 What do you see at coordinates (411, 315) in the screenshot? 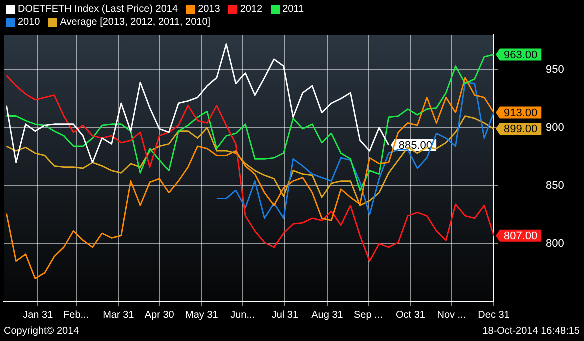
I see `x-tick-label: Oct 31` at bounding box center [411, 315].